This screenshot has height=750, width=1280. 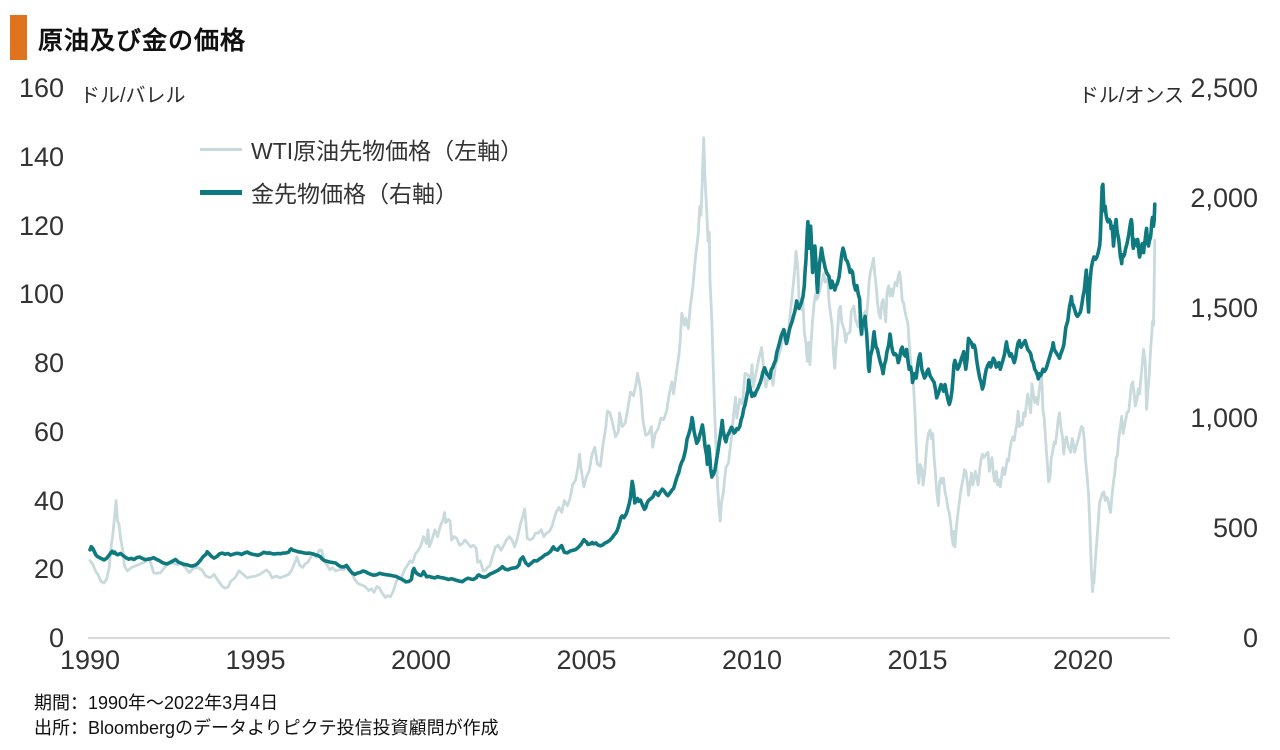 What do you see at coordinates (18, 37) in the screenshot?
I see `title-accent-bar` at bounding box center [18, 37].